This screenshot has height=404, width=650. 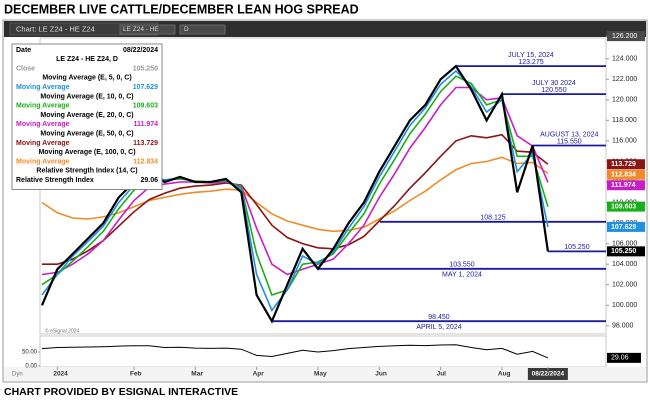 What do you see at coordinates (624, 141) in the screenshot?
I see `y-tick-label: 116.000` at bounding box center [624, 141].